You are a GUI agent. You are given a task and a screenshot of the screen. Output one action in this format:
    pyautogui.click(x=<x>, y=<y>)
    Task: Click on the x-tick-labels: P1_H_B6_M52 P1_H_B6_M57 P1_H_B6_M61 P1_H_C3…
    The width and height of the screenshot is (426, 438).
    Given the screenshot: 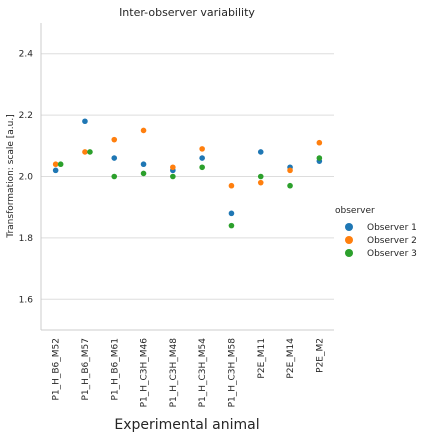 What is the action you would take?
    pyautogui.click(x=189, y=373)
    